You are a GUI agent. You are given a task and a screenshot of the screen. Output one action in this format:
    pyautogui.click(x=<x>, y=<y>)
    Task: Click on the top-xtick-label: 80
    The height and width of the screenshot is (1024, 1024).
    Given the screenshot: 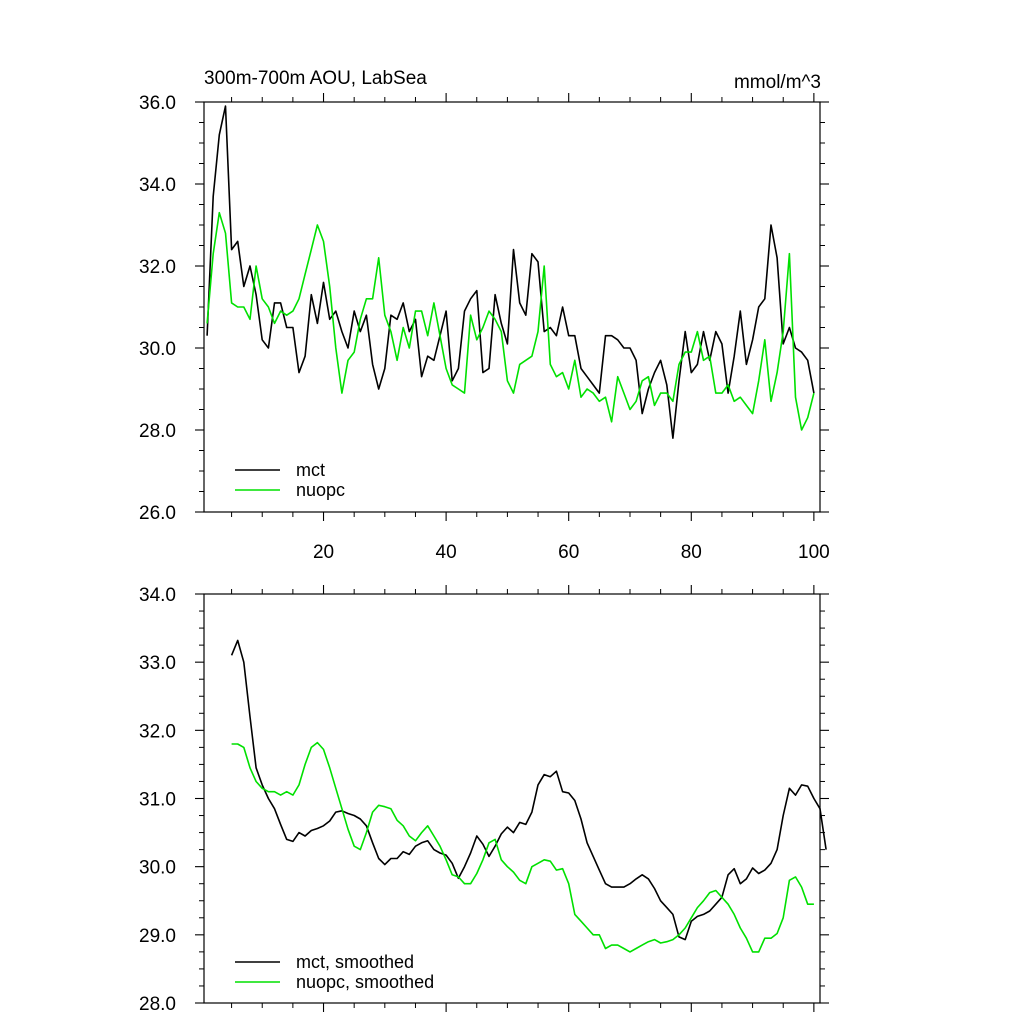 What is the action you would take?
    pyautogui.click(x=691, y=552)
    